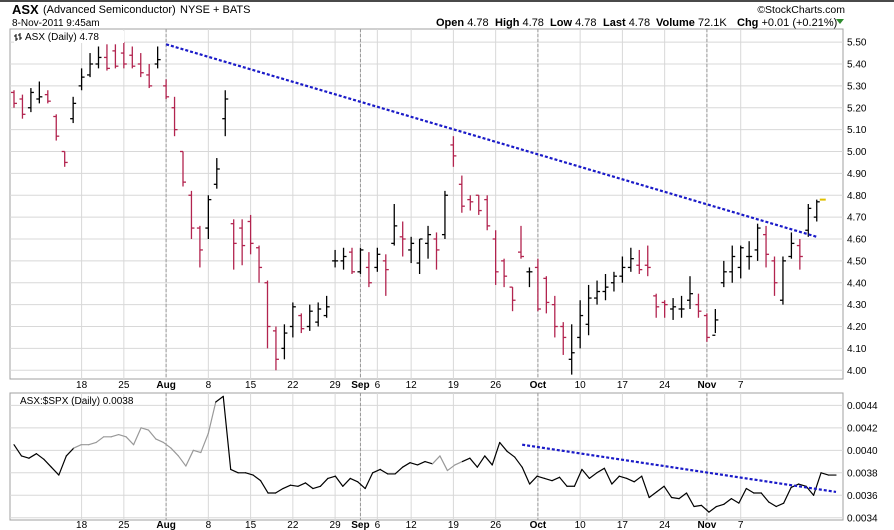  Describe the element at coordinates (124, 525) in the screenshot. I see `ratio-x-tick-label: 25` at that location.